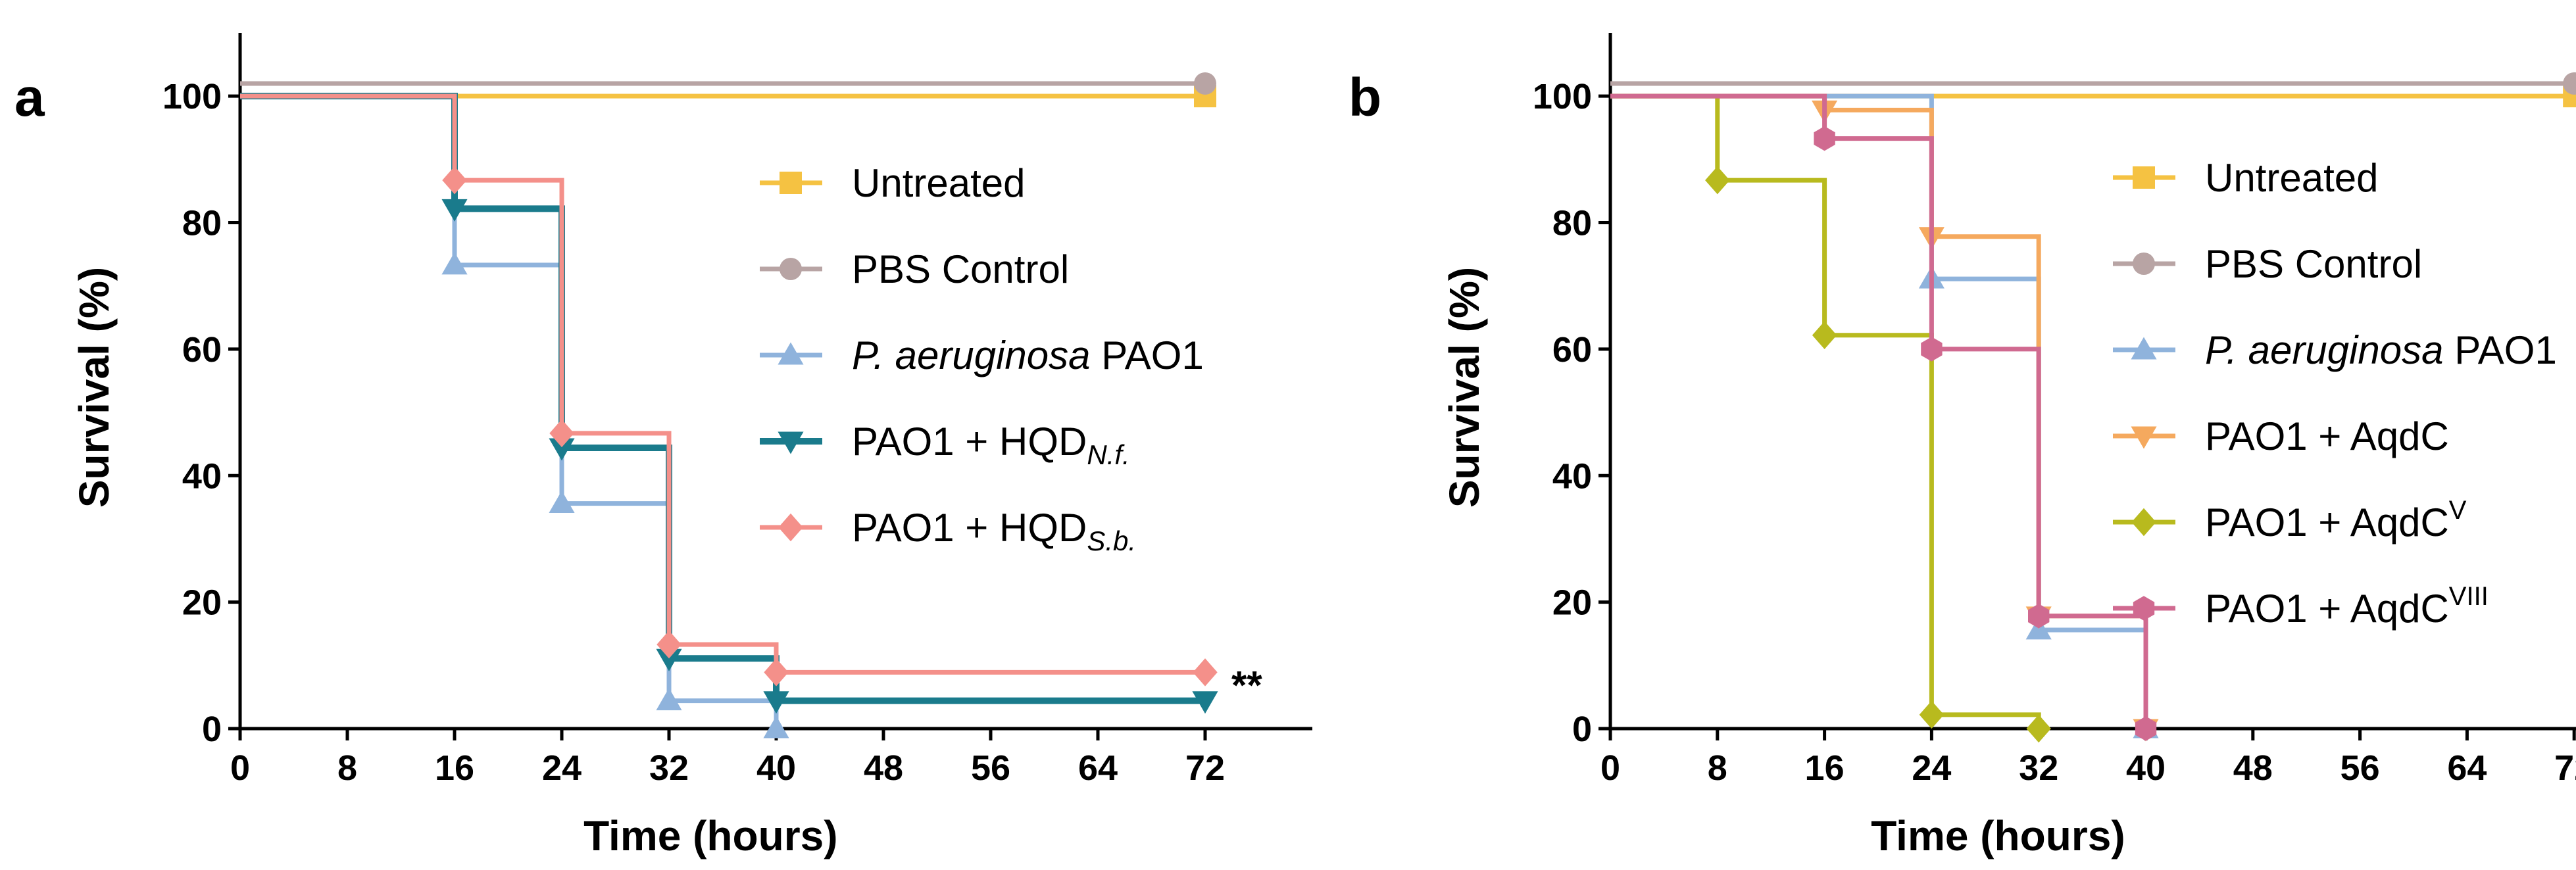 The height and width of the screenshot is (870, 2576). What do you see at coordinates (2093, 84) in the screenshot?
I see `panel-b-series-pbs-control` at bounding box center [2093, 84].